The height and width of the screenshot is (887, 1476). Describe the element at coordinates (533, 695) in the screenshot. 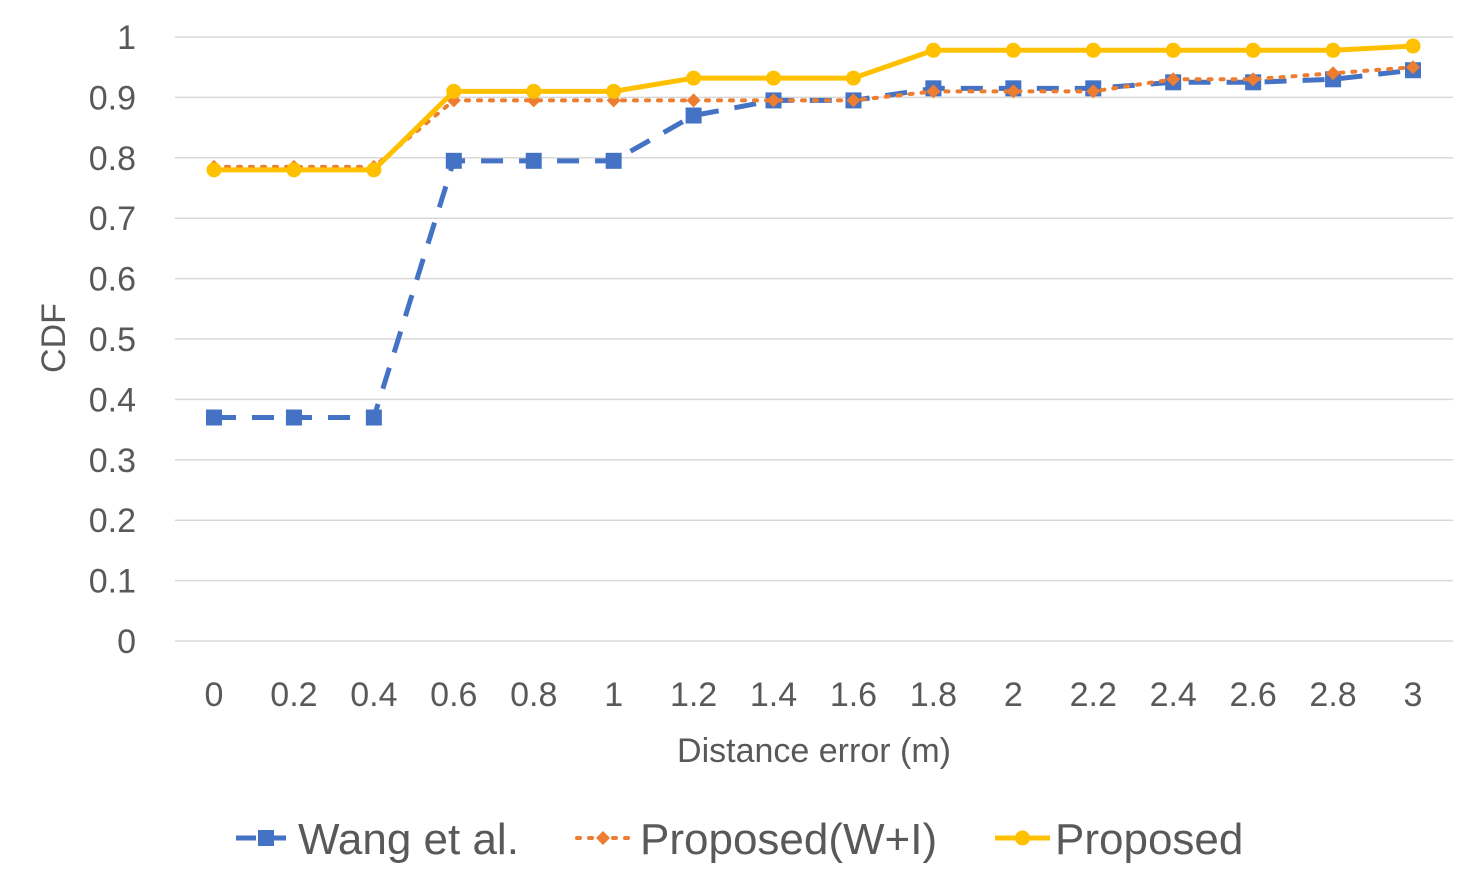

I see `x-tick-label: 0.8` at that location.